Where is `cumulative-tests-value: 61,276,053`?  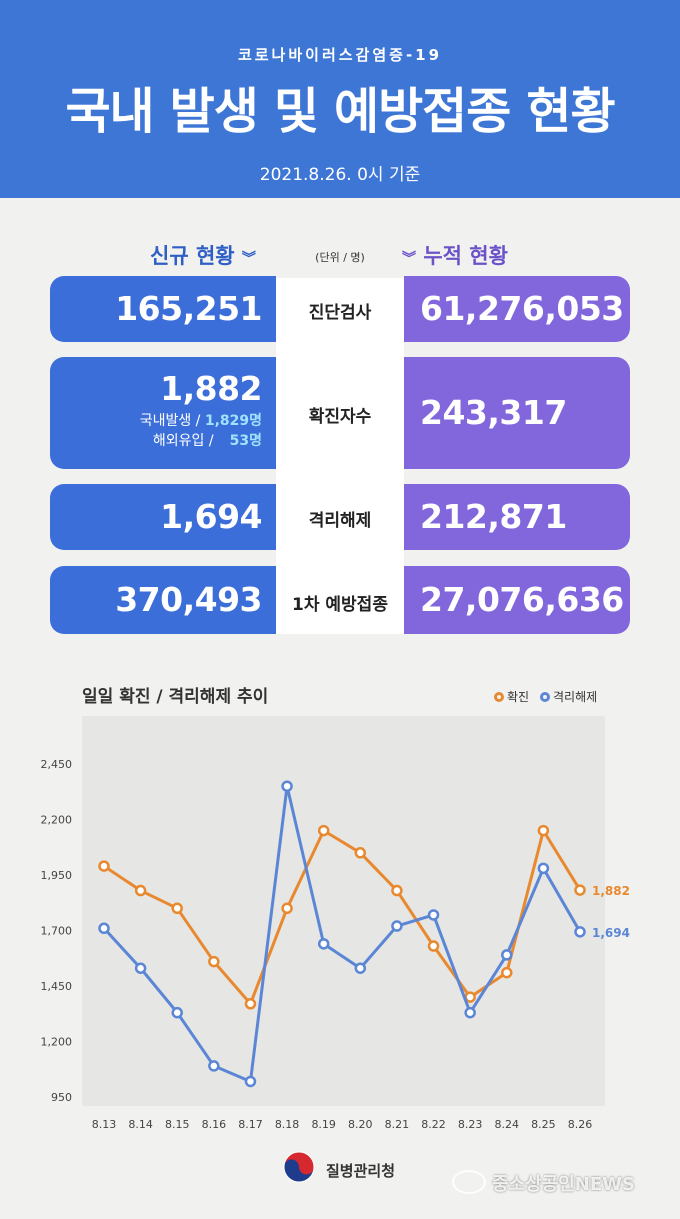
cumulative-tests-value: 61,276,053 is located at coordinates (522, 308).